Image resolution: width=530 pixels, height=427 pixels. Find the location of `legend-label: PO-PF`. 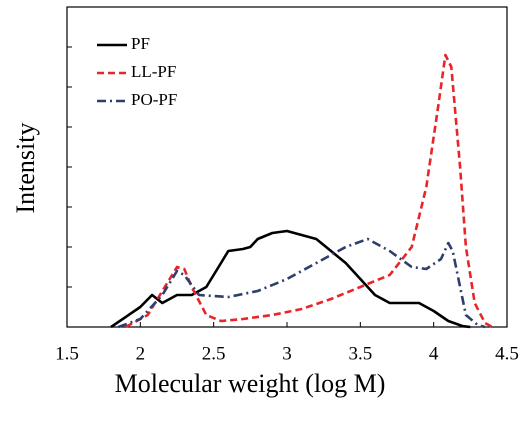

legend-label: PO-PF is located at coordinates (154, 99).